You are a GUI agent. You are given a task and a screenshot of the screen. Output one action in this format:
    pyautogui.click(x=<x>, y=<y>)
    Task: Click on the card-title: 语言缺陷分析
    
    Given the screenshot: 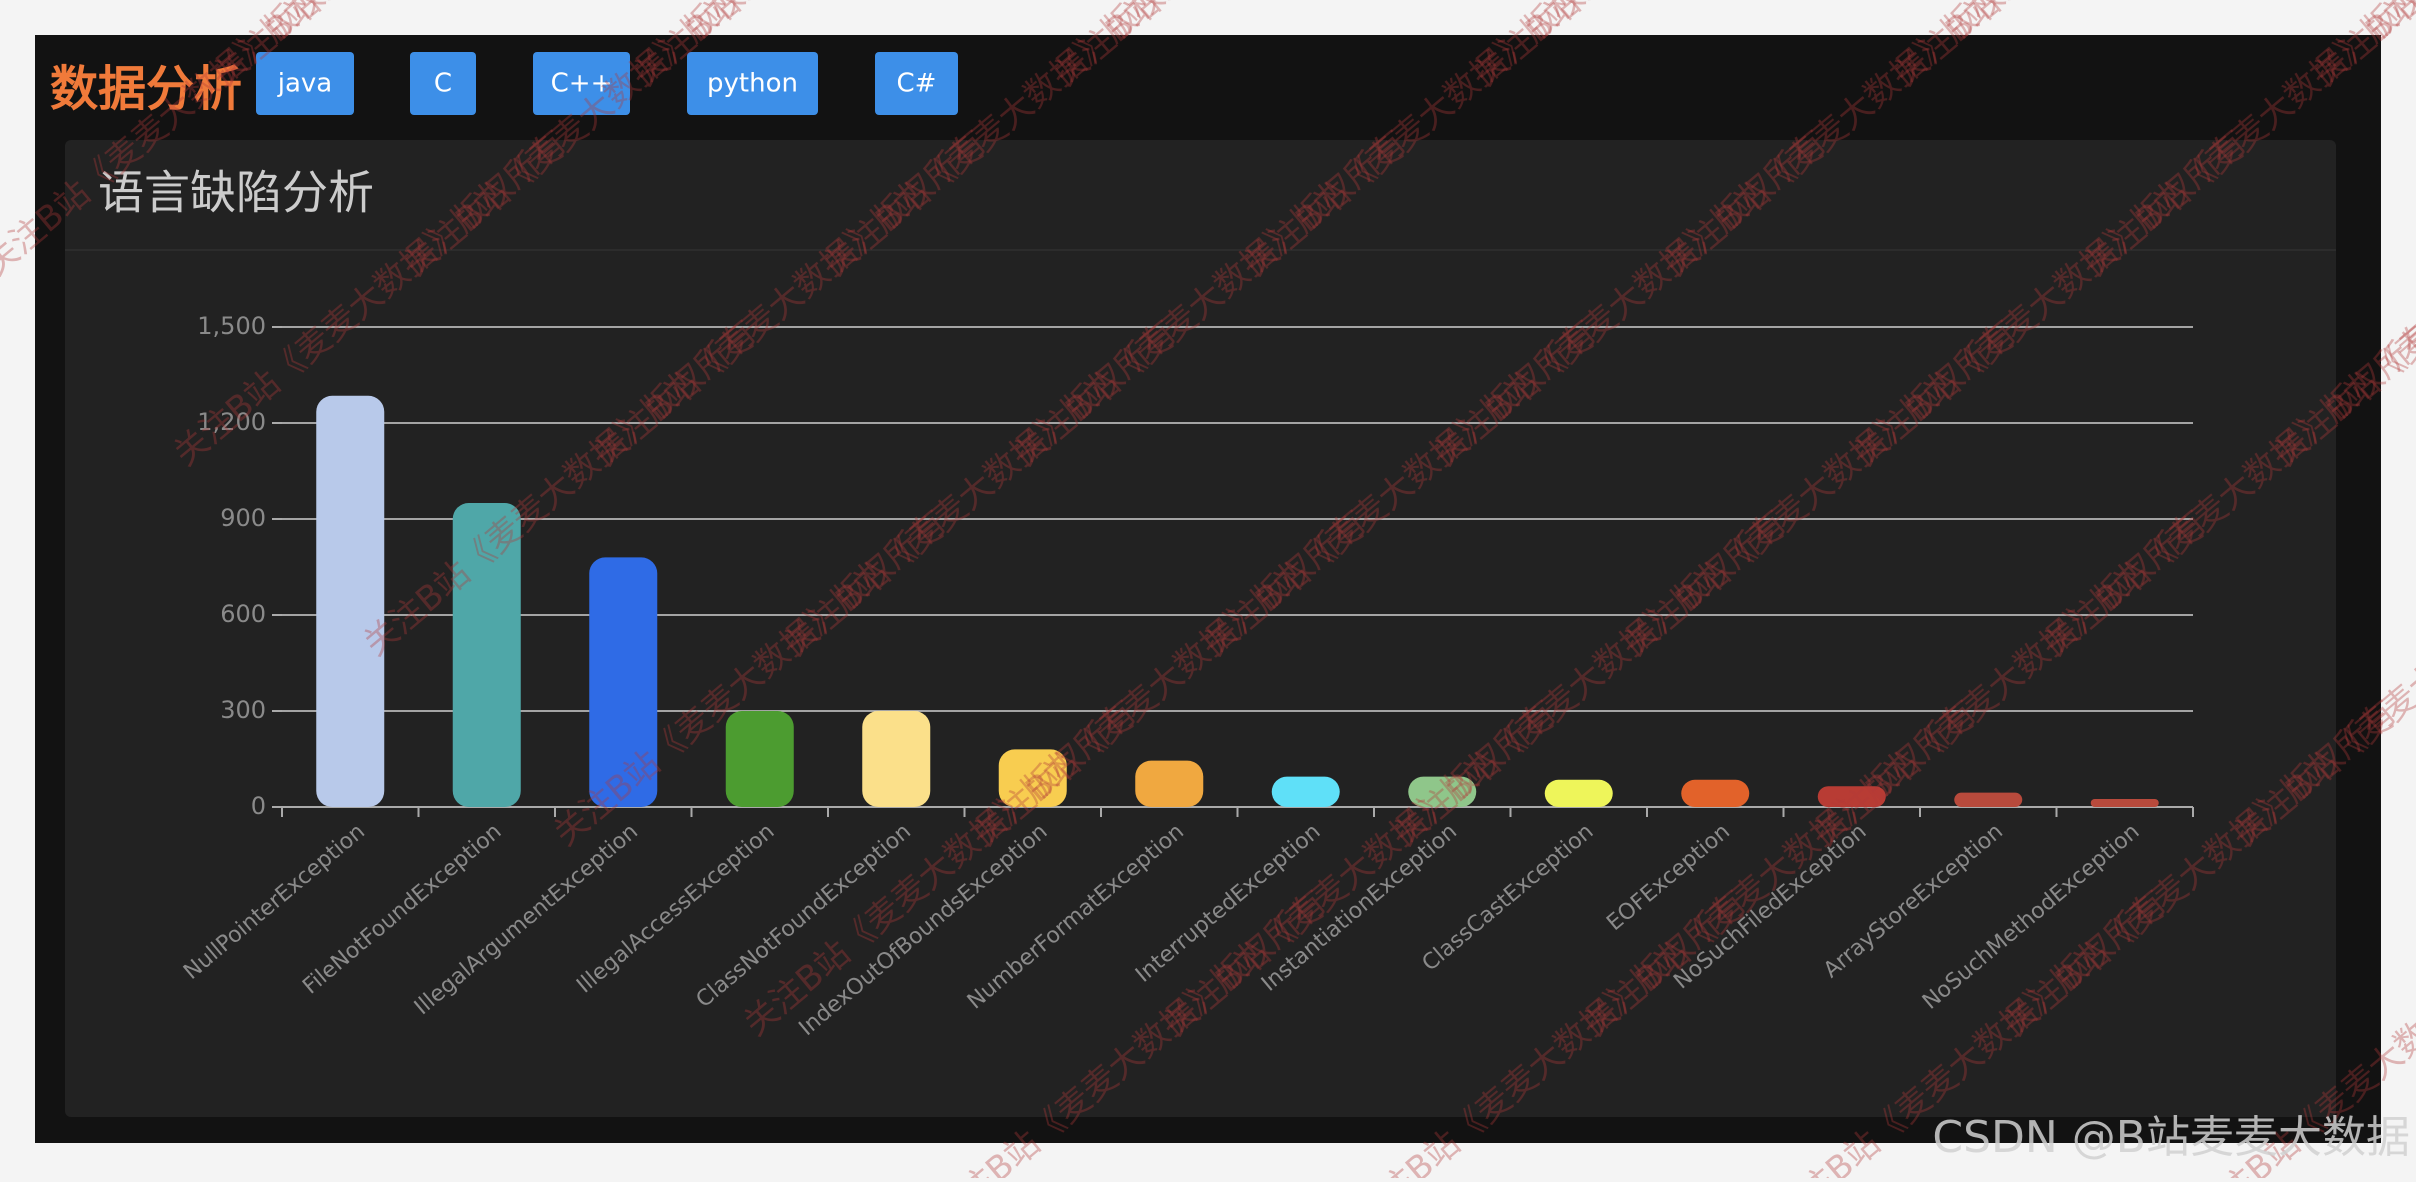 What is the action you would take?
    pyautogui.click(x=236, y=193)
    